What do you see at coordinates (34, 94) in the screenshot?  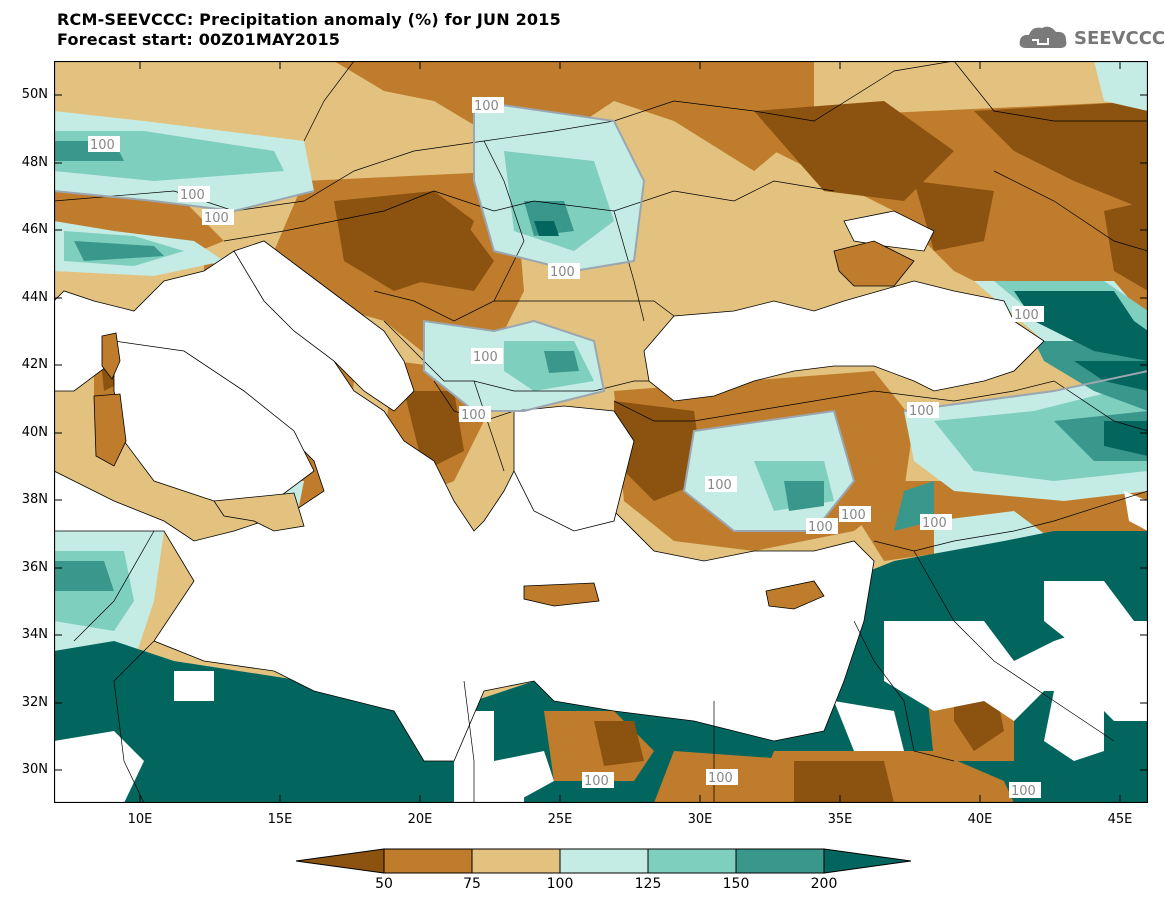 I see `lat-label: 50N` at bounding box center [34, 94].